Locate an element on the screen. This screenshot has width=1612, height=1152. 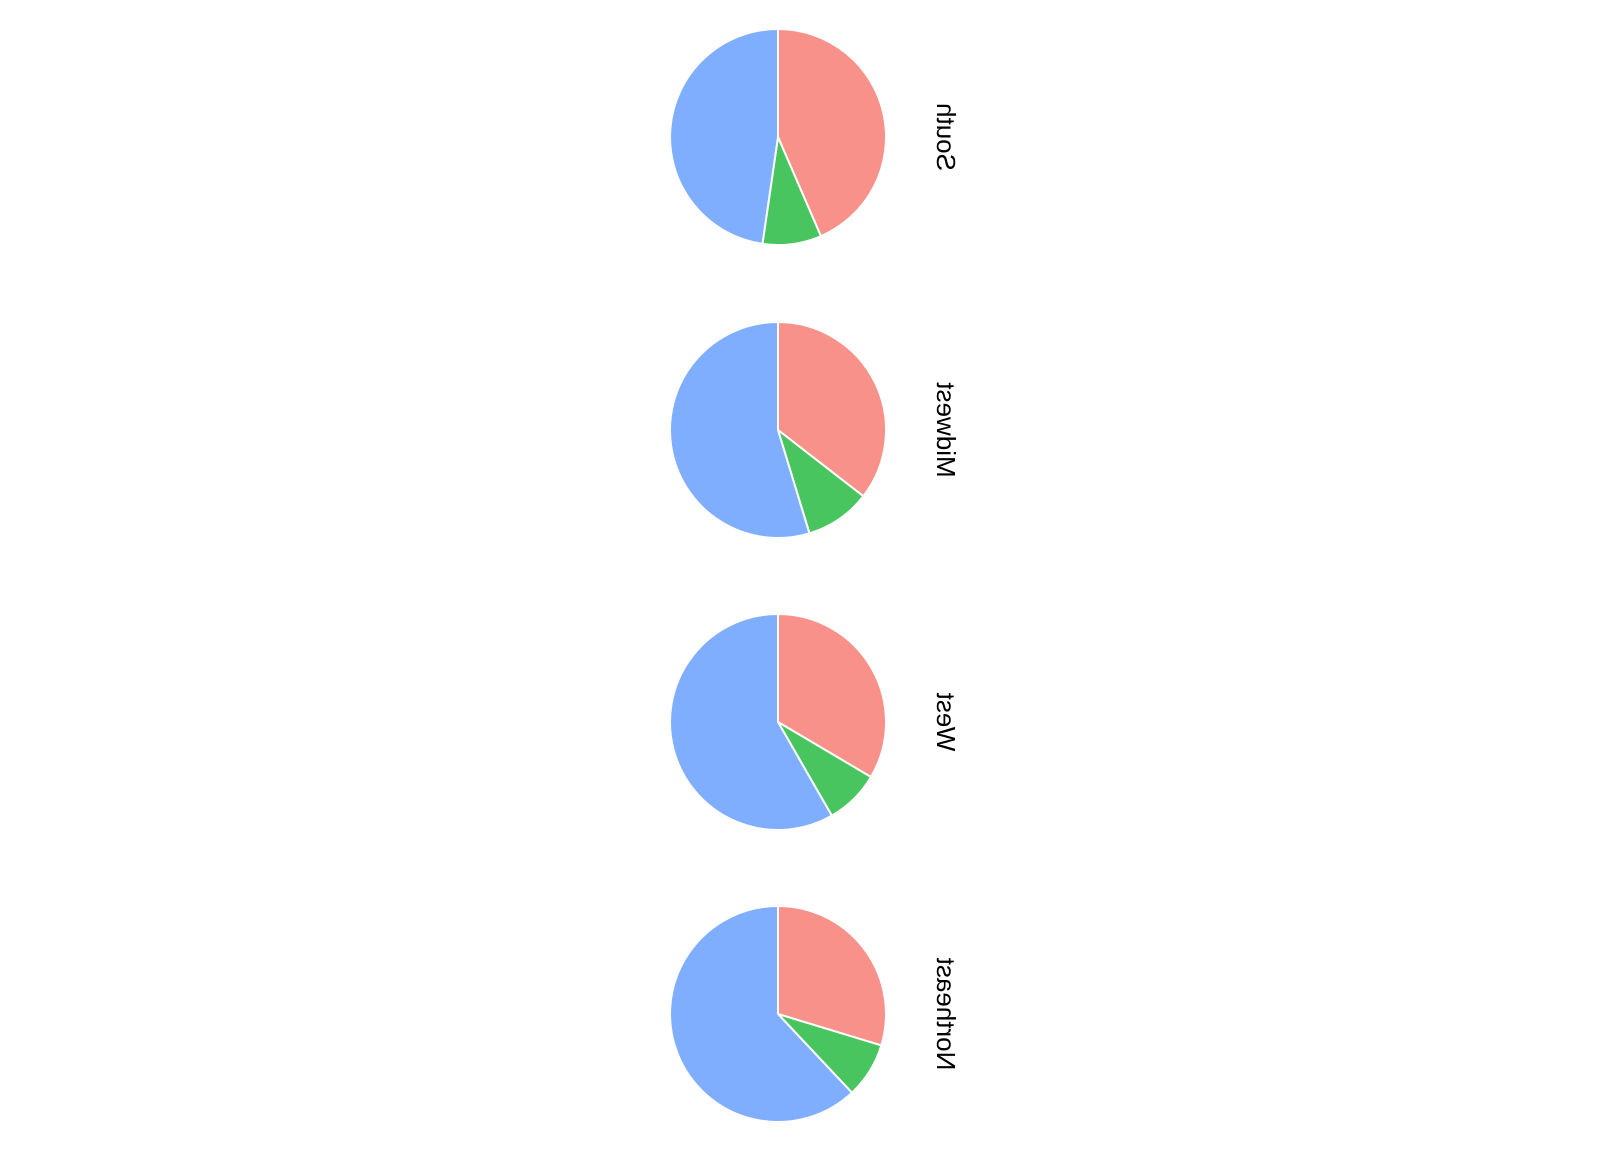
pie-west is located at coordinates (778, 722).